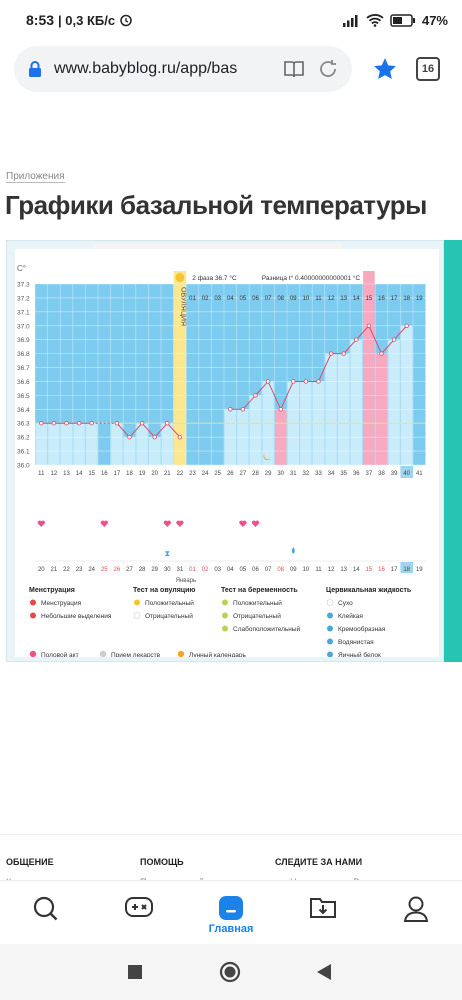 Image resolution: width=462 pixels, height=1000 pixels. Describe the element at coordinates (257, 603) in the screenshot. I see `pregnancy-test-legend-item: Положительный` at that location.